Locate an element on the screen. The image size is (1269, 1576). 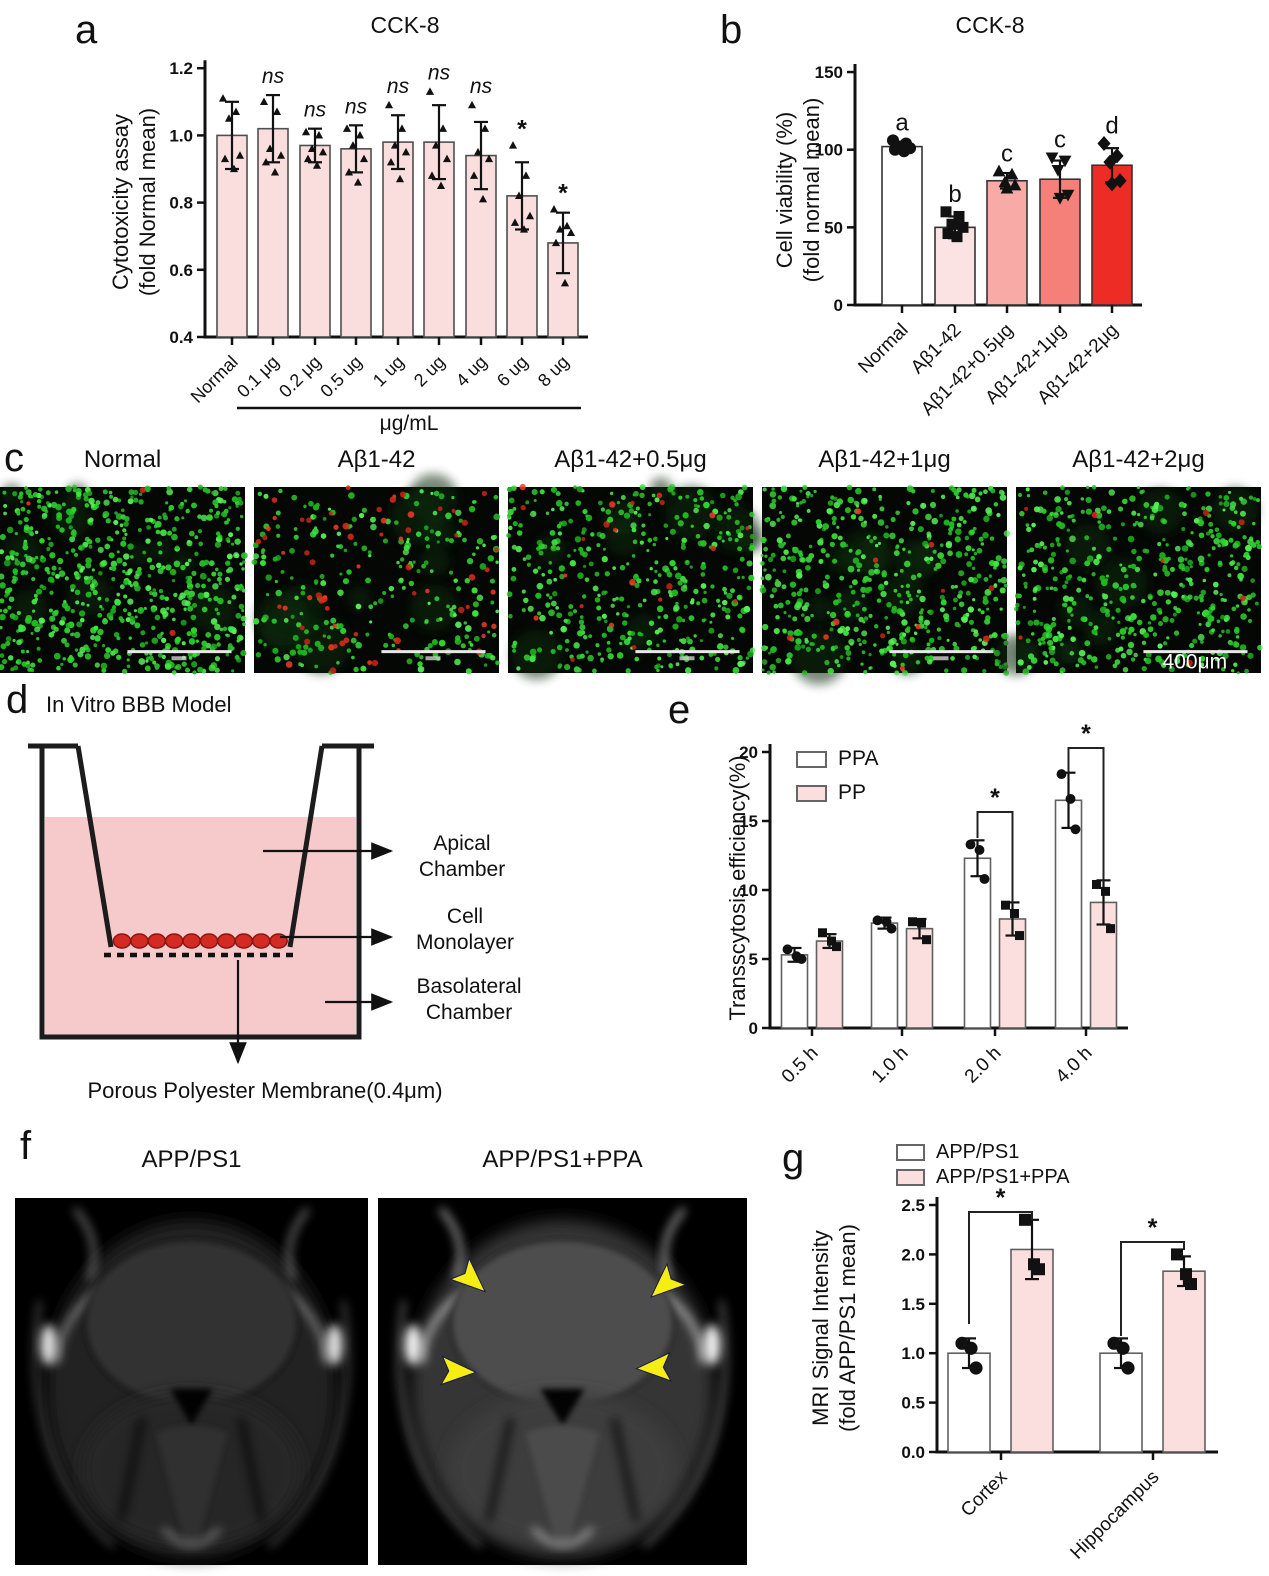
legend-label-ppa: PPA is located at coordinates (858, 758).